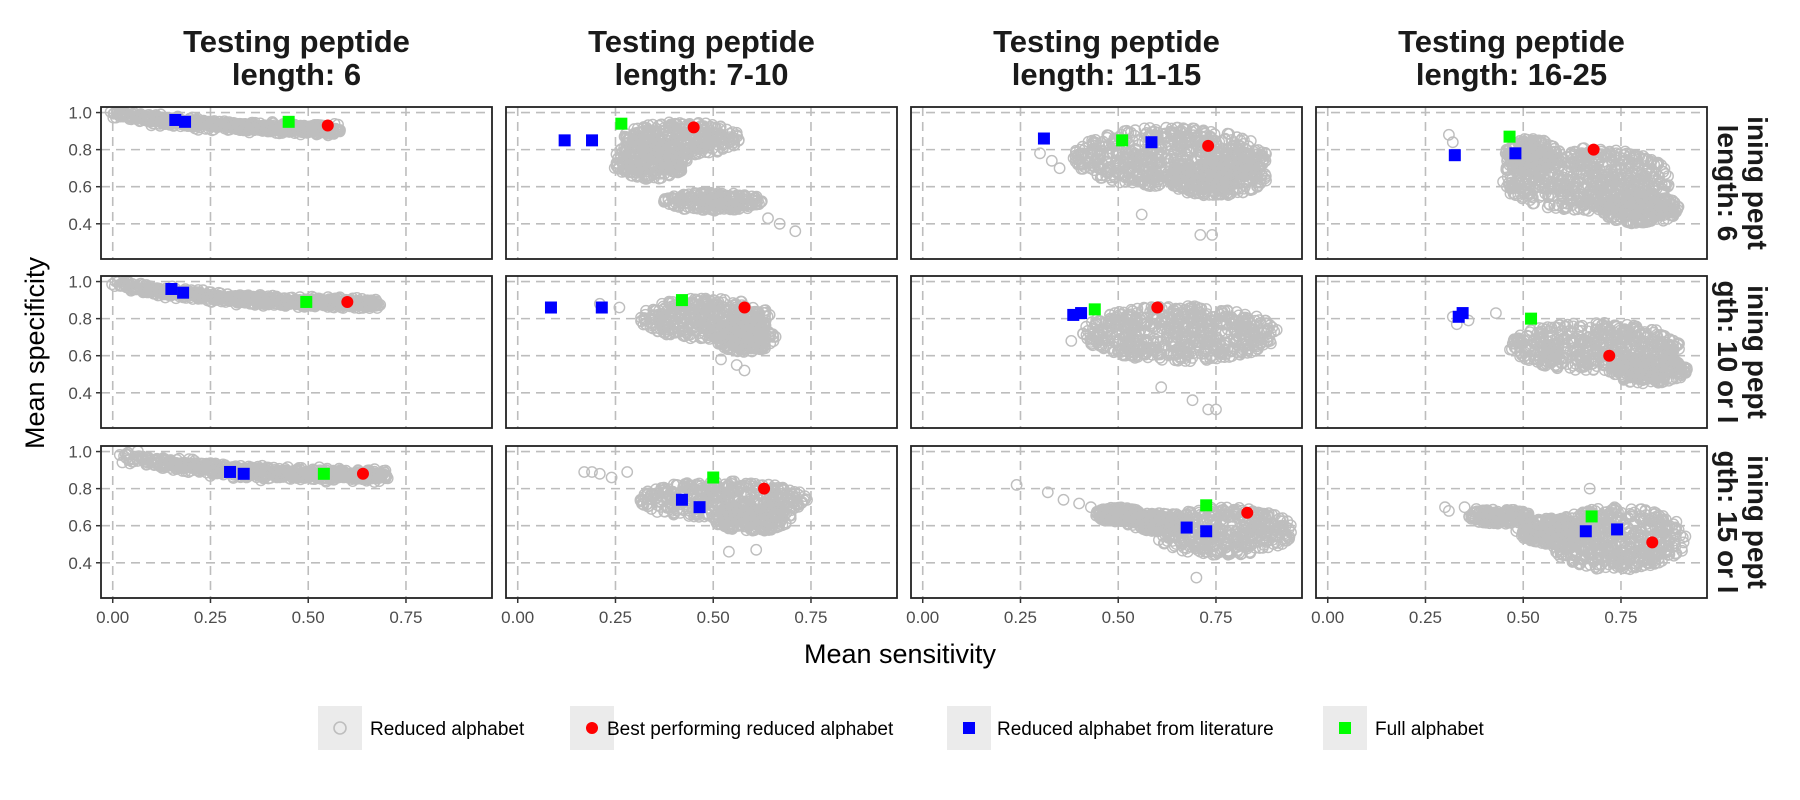 Image resolution: width=1800 pixels, height=800 pixels. What do you see at coordinates (80, 150) in the screenshot?
I see `y-tick-label: 0.8` at bounding box center [80, 150].